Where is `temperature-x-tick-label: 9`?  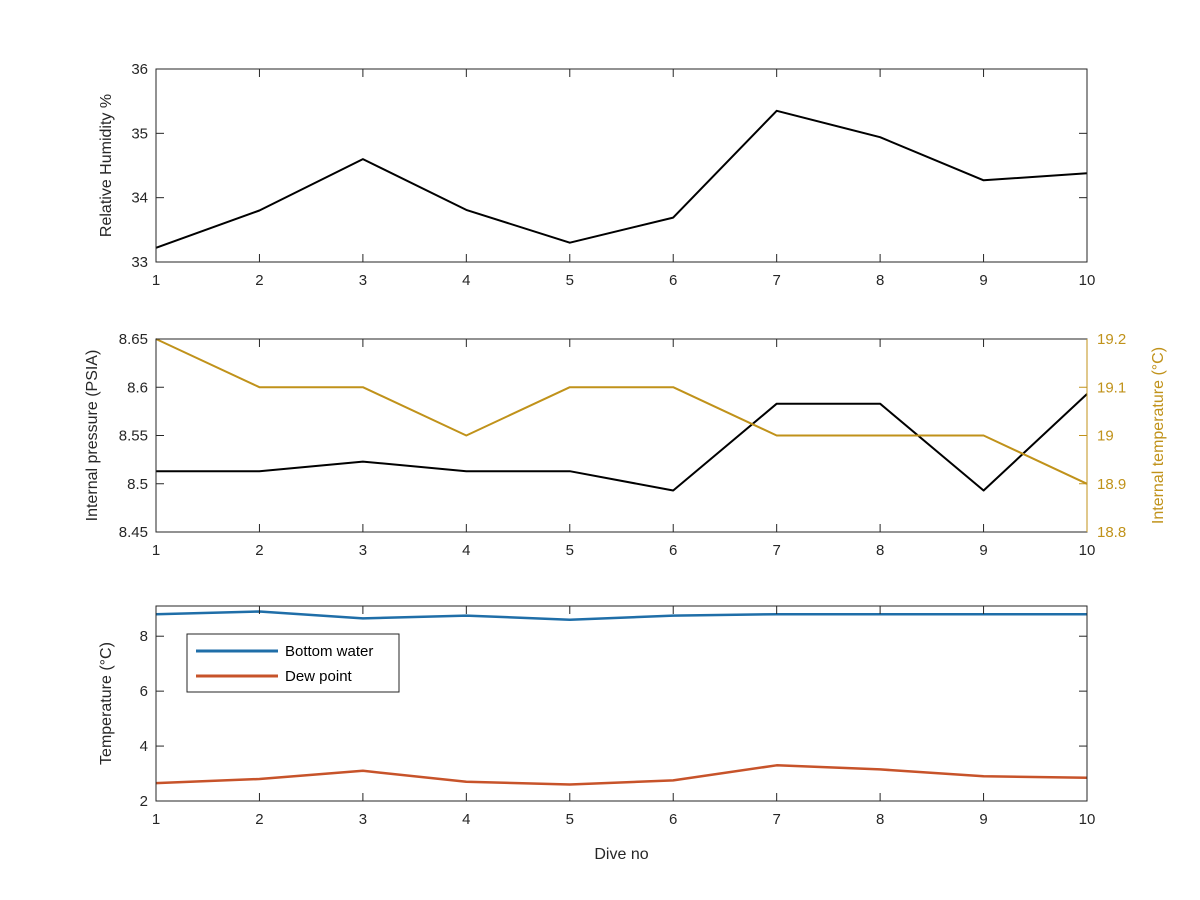
temperature-x-tick-label: 9 is located at coordinates (983, 819).